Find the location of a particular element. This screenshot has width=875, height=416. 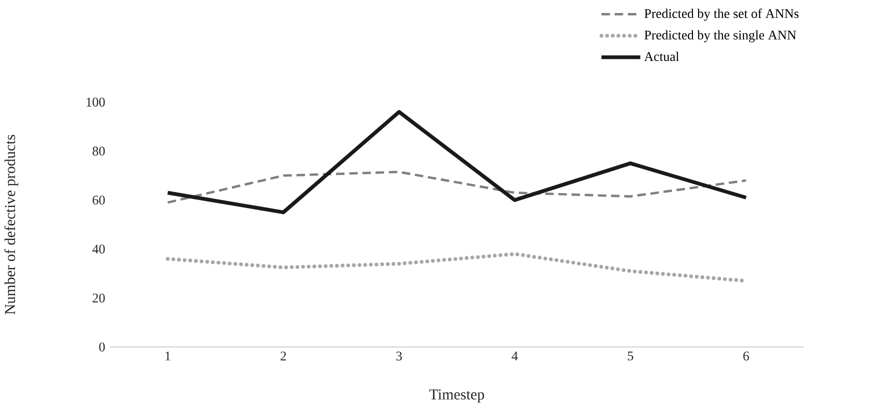

y-tick-label: 60 is located at coordinates (98, 200).